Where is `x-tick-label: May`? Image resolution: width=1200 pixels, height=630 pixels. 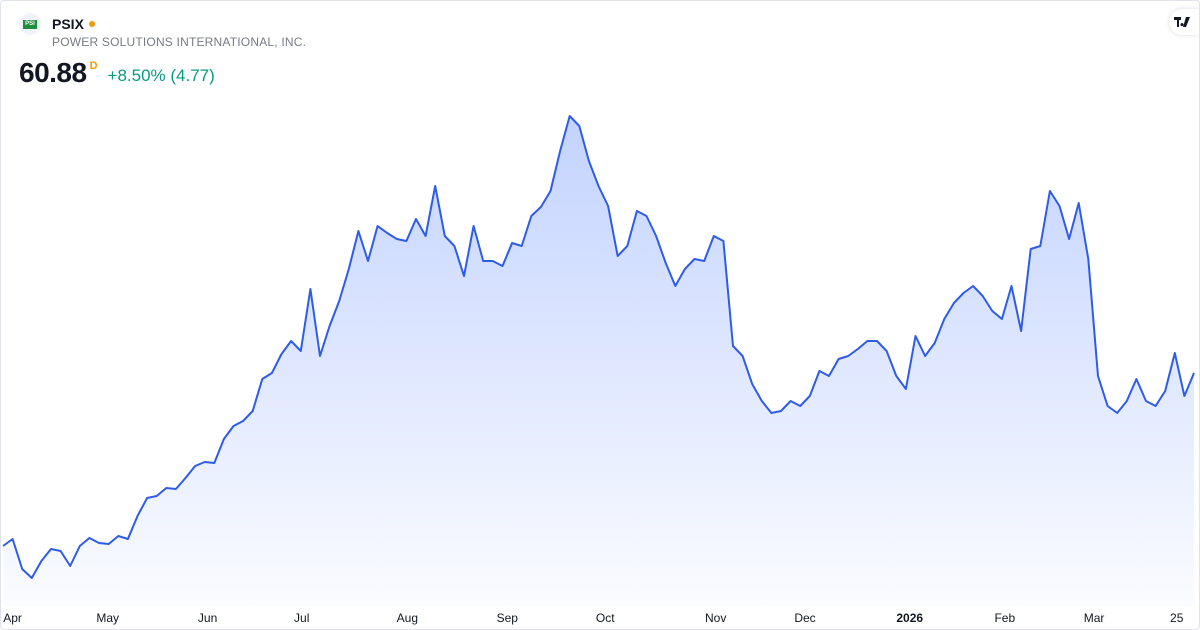 x-tick-label: May is located at coordinates (107, 618).